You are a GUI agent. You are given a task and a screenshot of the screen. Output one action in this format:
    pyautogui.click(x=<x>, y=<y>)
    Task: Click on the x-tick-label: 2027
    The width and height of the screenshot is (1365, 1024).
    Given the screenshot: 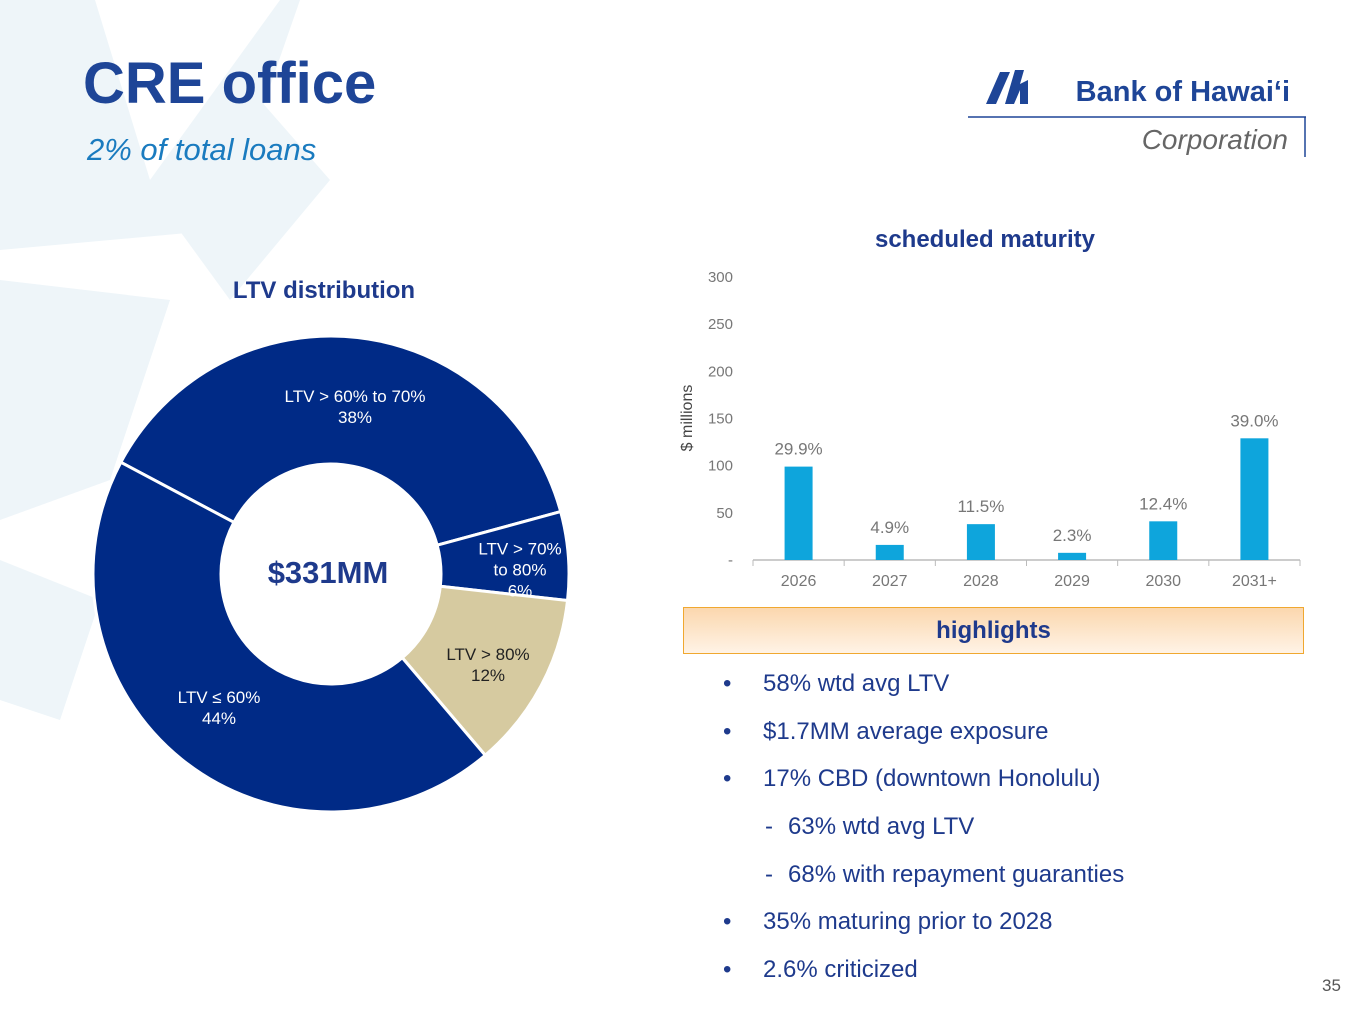 What is the action you would take?
    pyautogui.click(x=890, y=581)
    